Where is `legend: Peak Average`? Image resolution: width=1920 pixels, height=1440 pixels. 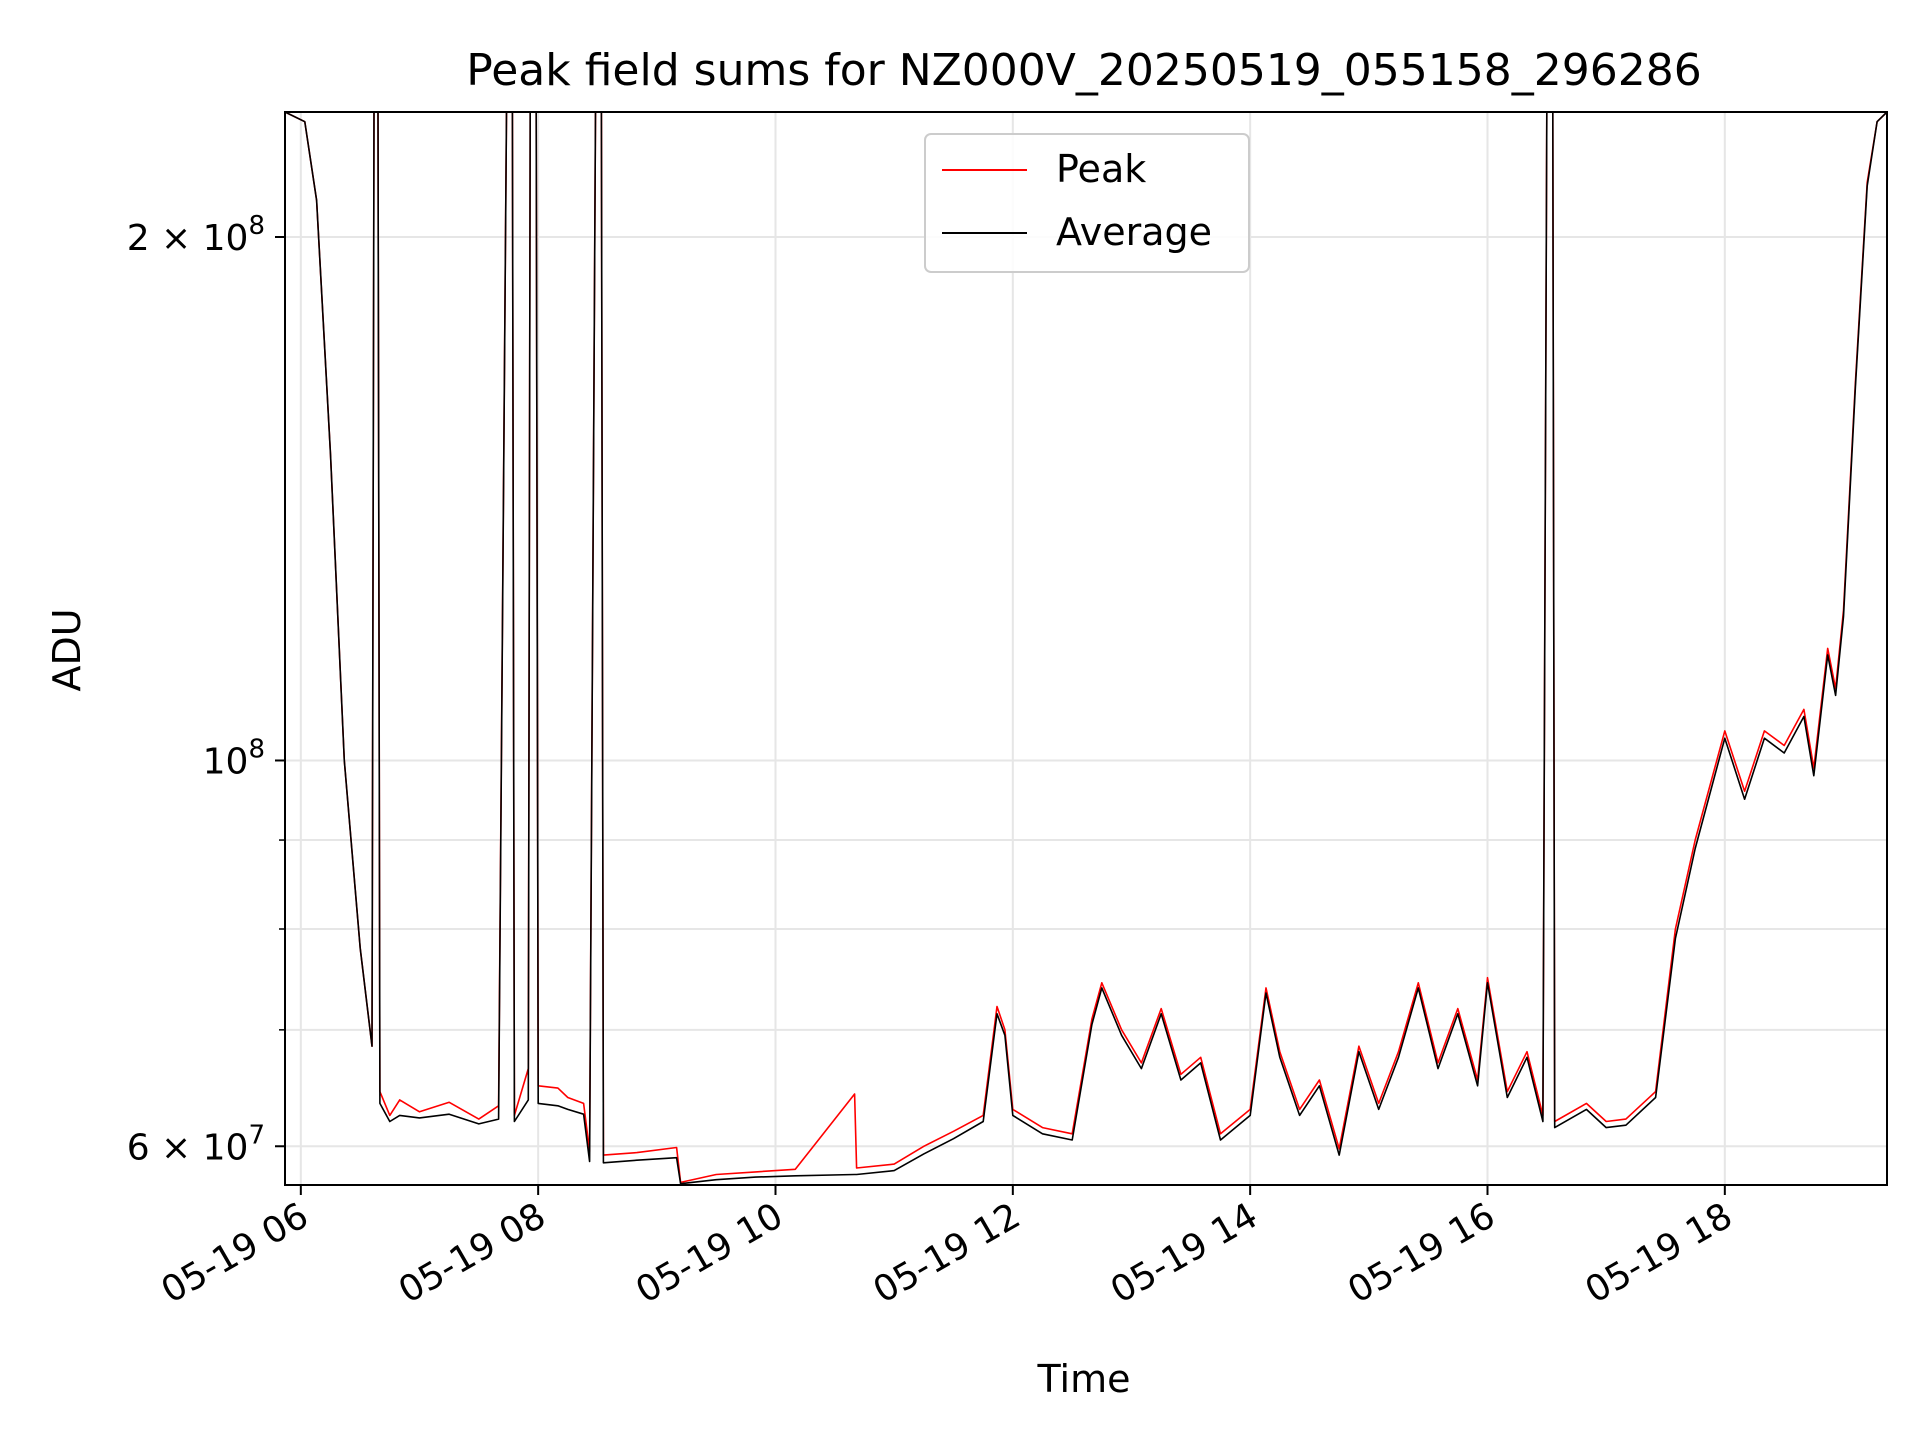
legend: Peak Average is located at coordinates (1087, 203).